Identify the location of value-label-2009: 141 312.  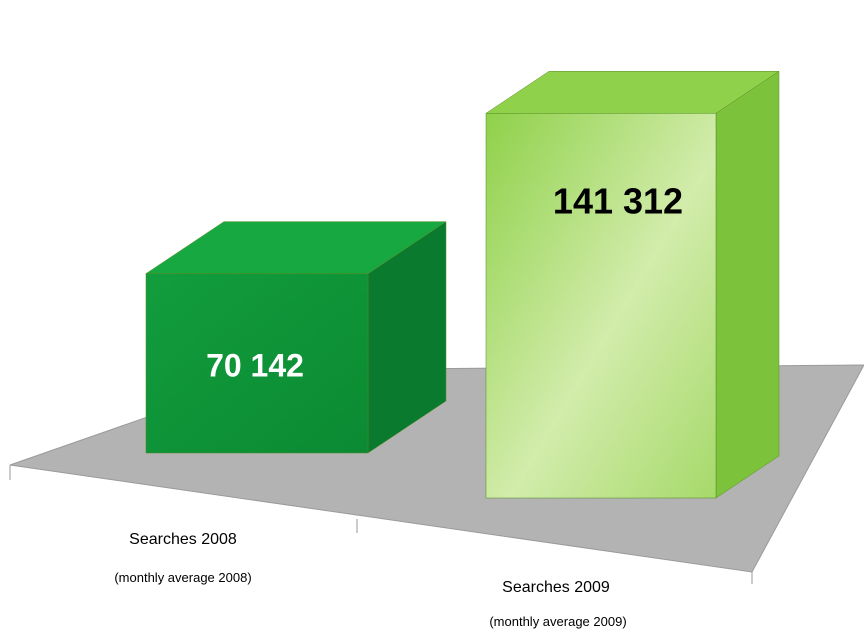
(618, 200).